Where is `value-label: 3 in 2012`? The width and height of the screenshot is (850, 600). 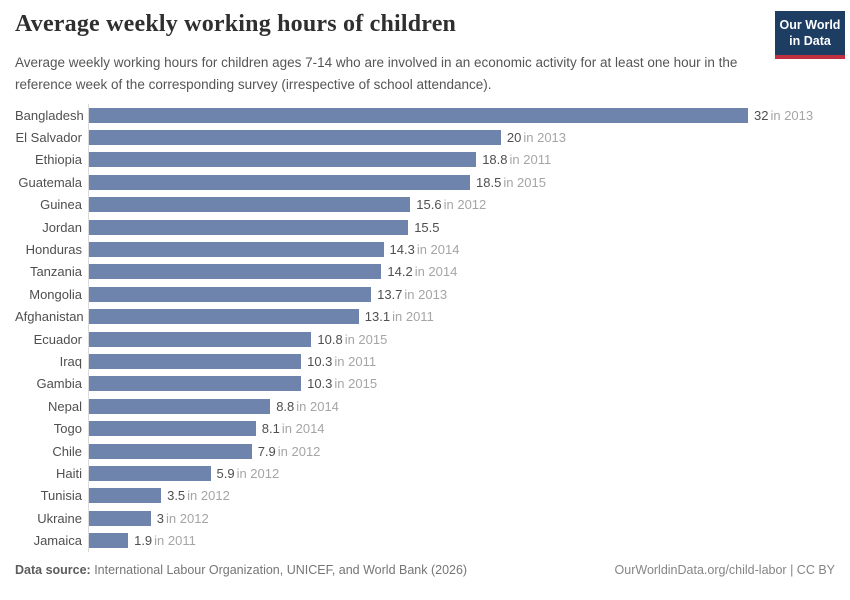
value-label: 3 in 2012 is located at coordinates (183, 518).